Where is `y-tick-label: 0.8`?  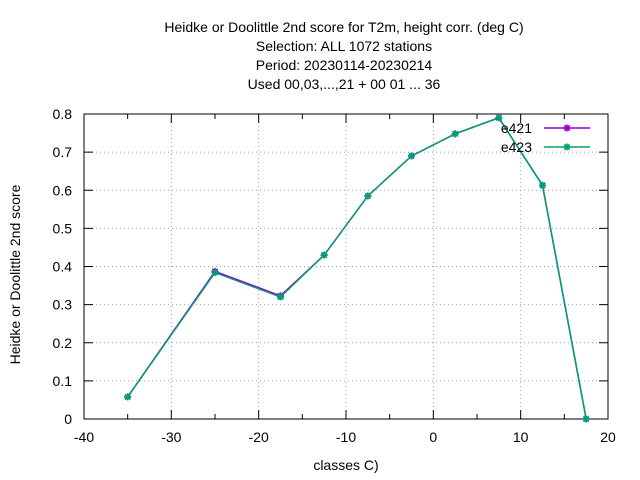
y-tick-label: 0.8 is located at coordinates (63, 114).